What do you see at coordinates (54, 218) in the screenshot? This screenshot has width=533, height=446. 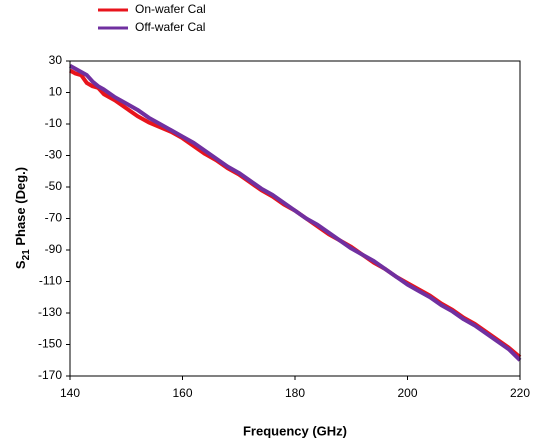 I see `y-tick-label: -70` at bounding box center [54, 218].